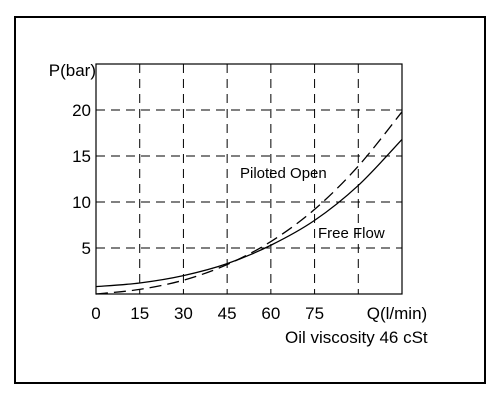 This screenshot has height=404, width=500. Describe the element at coordinates (139, 313) in the screenshot. I see `x-tick-label: 15` at that location.